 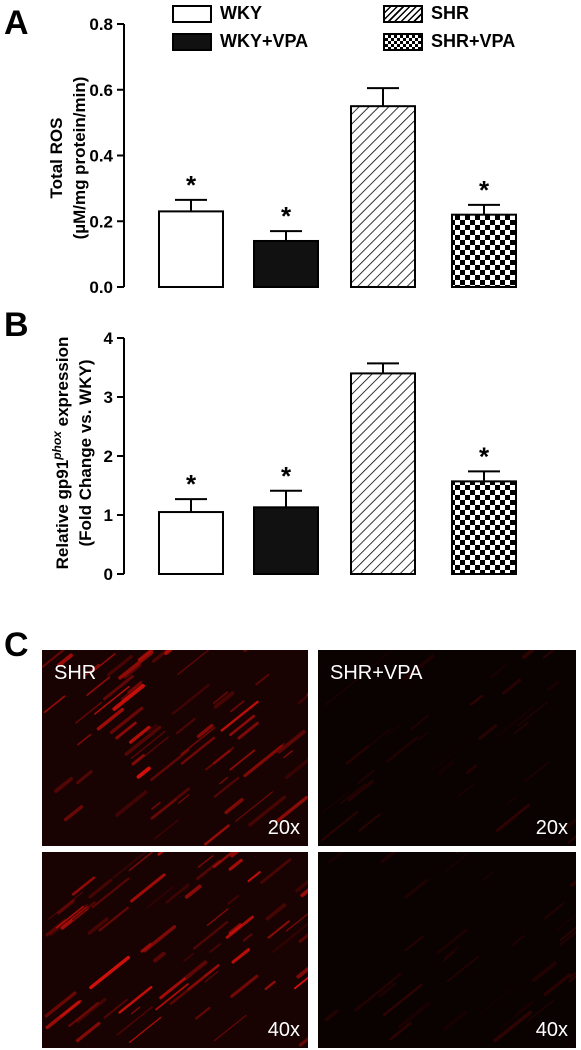 I want to click on micrograph-group-label: SHR, so click(x=75, y=673).